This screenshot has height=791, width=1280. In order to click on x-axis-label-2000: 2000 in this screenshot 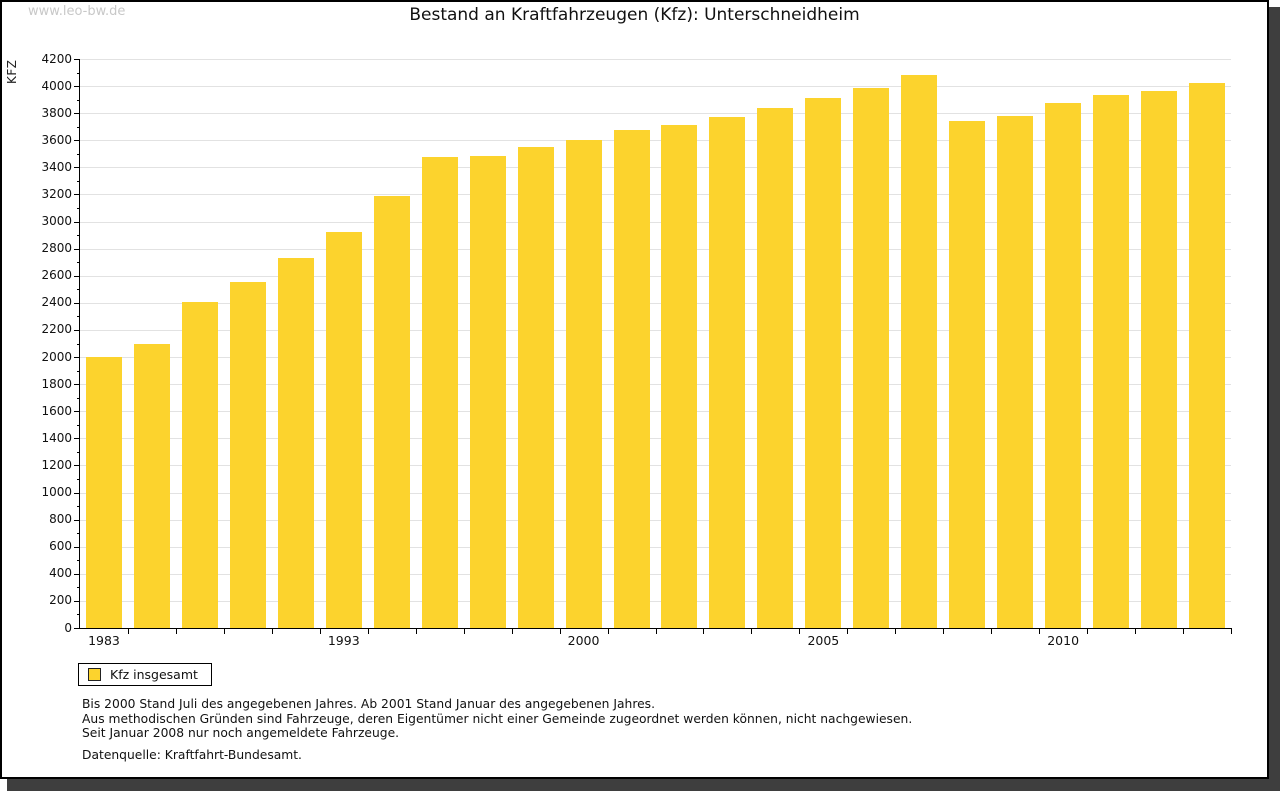, I will do `click(583, 640)`.